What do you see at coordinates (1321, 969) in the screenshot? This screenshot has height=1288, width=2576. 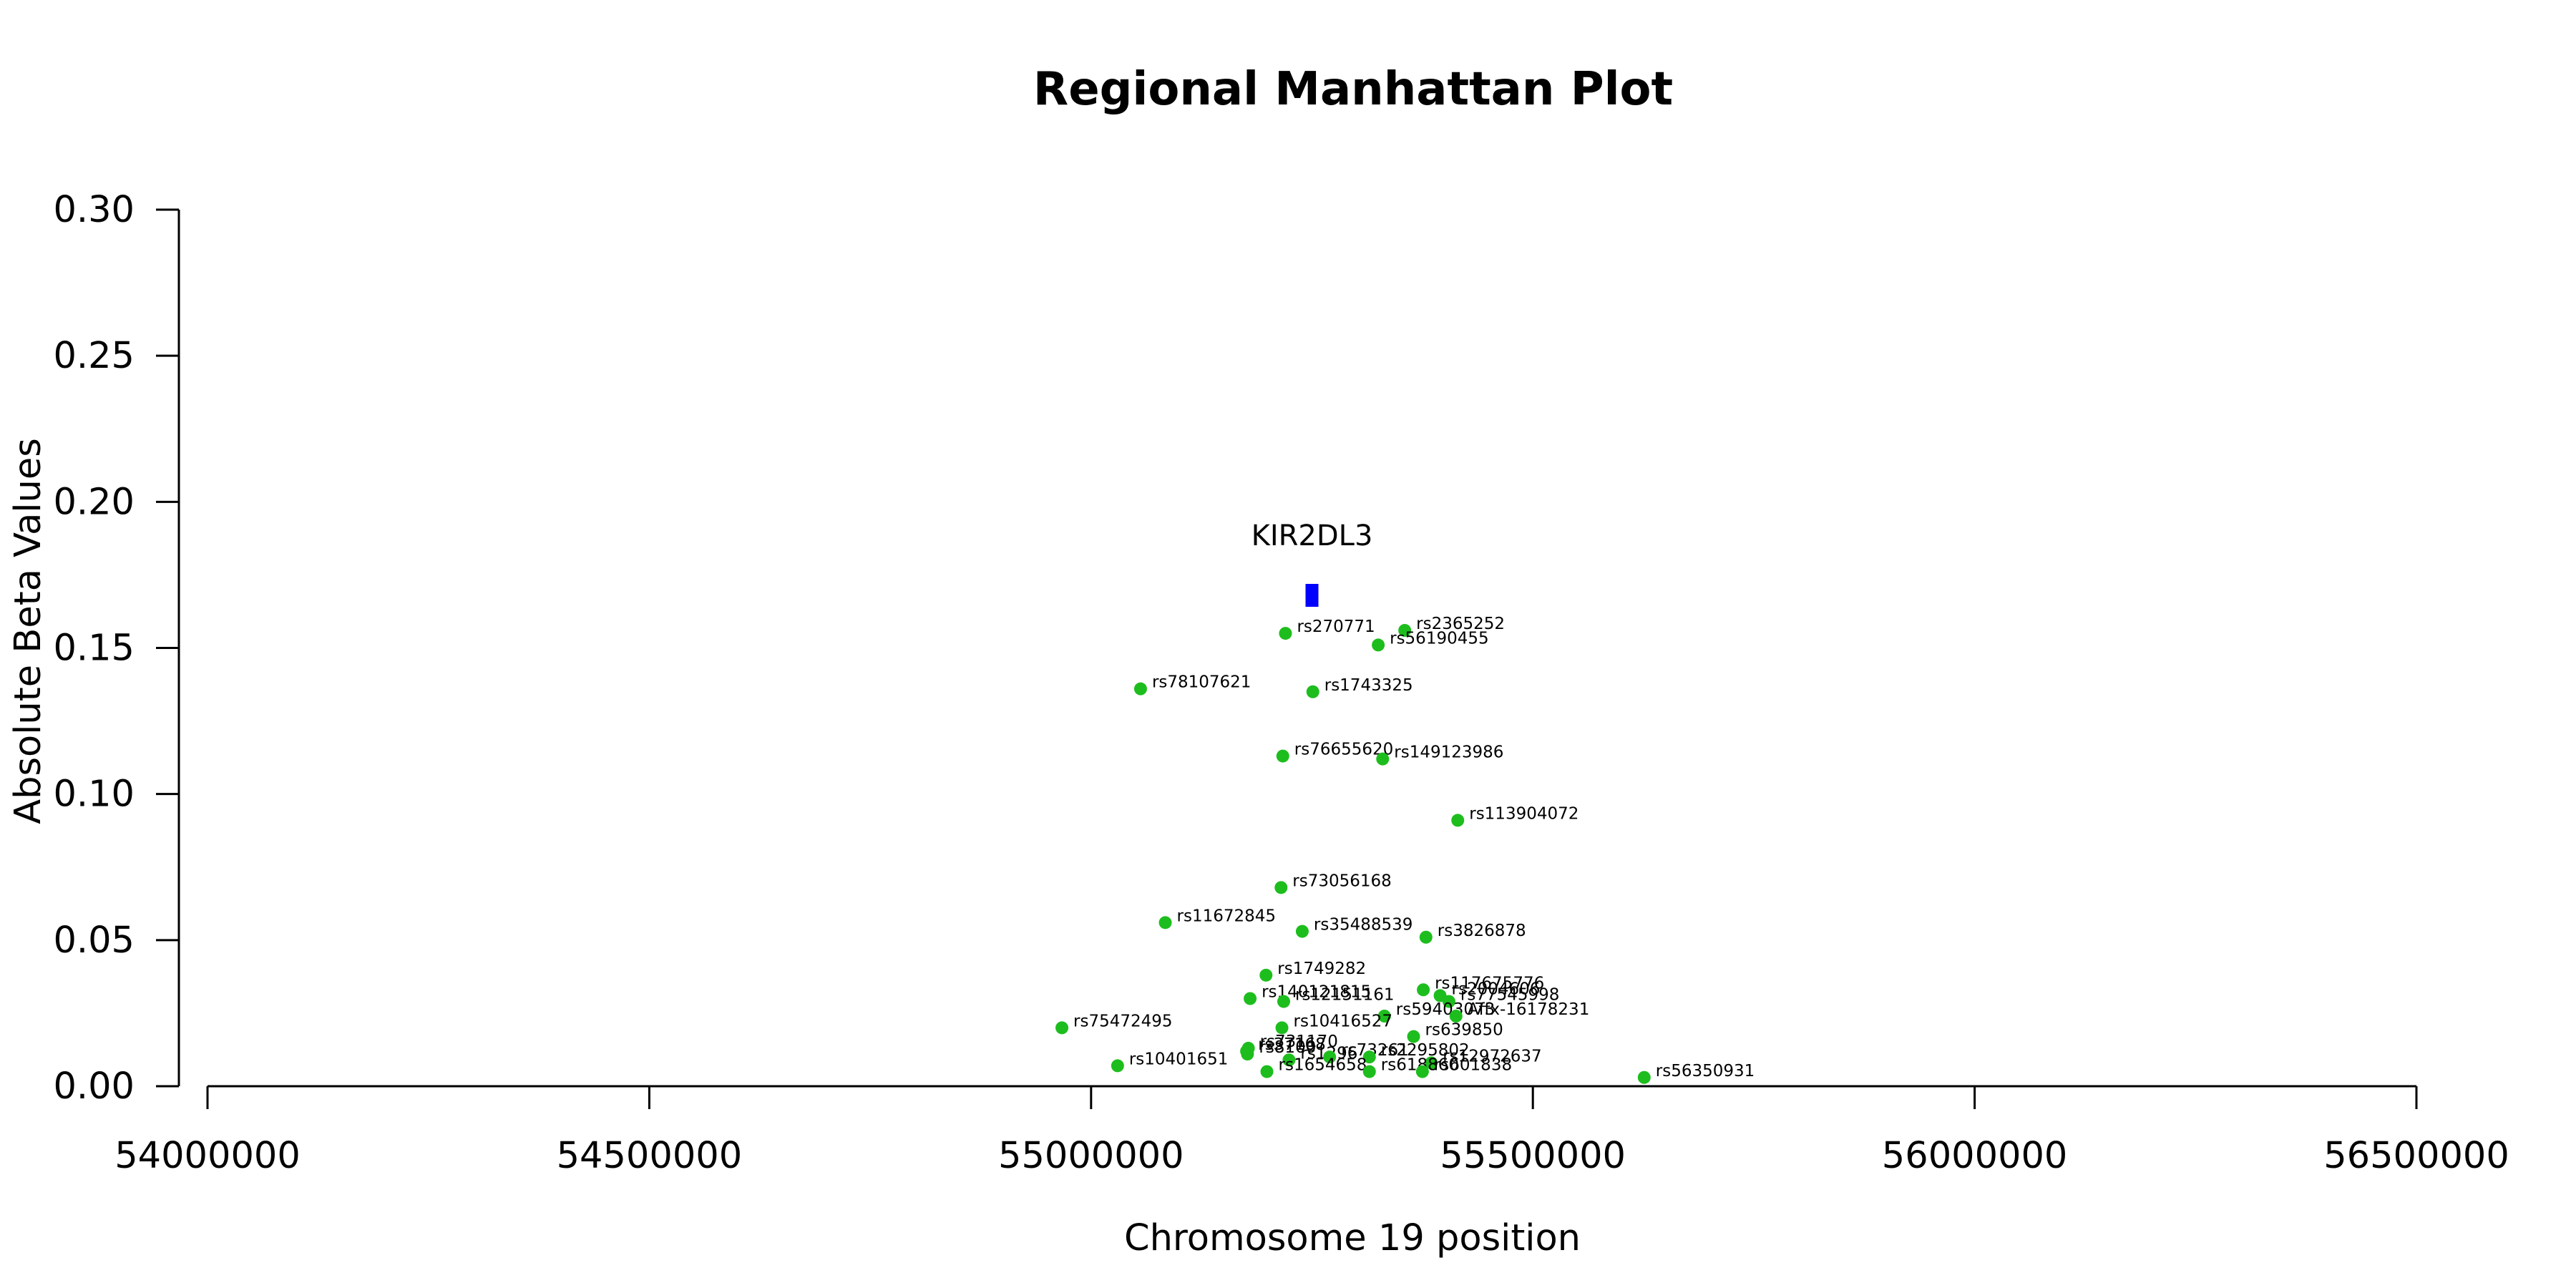 I see `snp-label: rs1749282` at bounding box center [1321, 969].